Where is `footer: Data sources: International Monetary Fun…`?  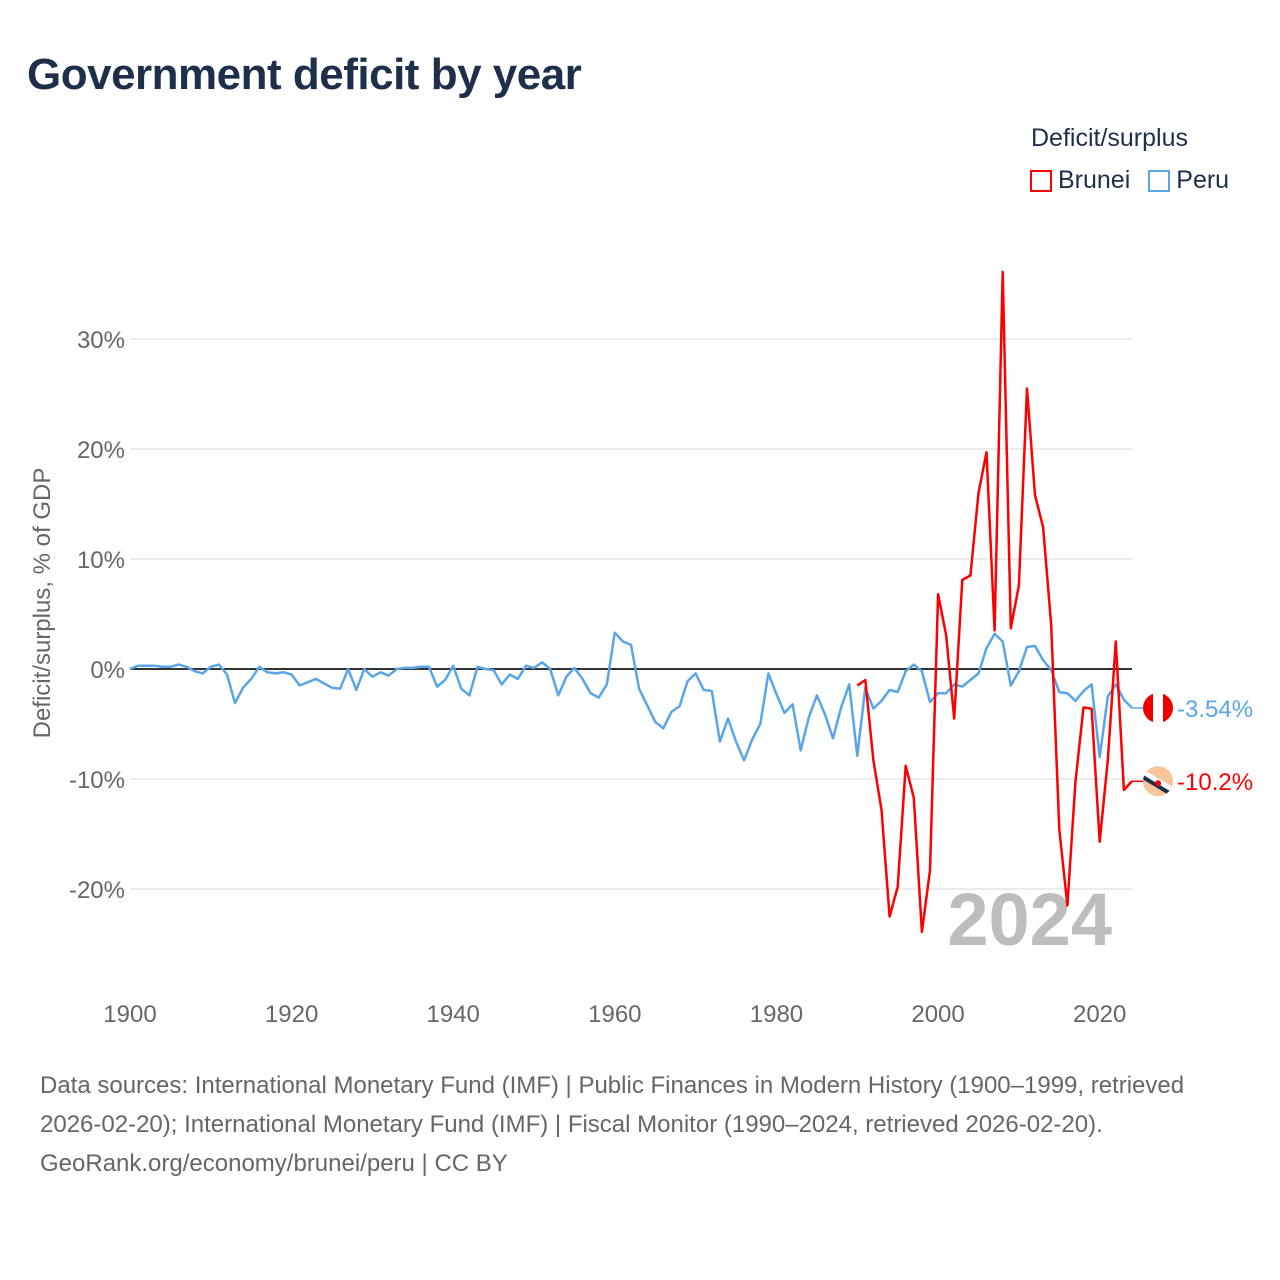 footer: Data sources: International Monetary Fun… is located at coordinates (640, 1124).